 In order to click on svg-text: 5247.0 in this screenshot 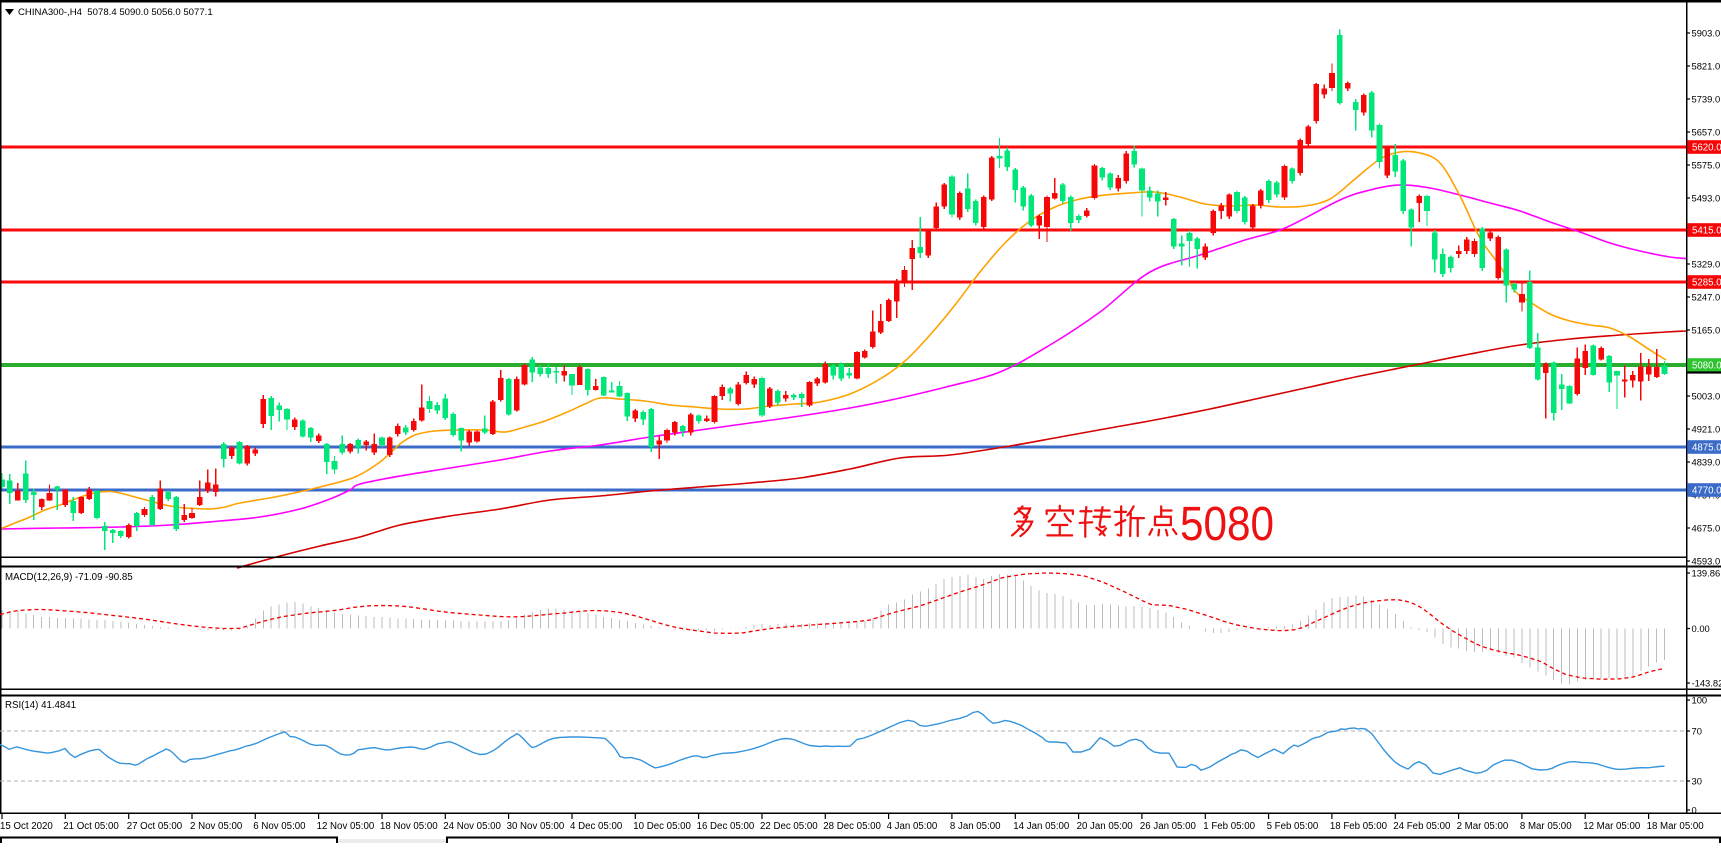, I will do `click(1706, 297)`.